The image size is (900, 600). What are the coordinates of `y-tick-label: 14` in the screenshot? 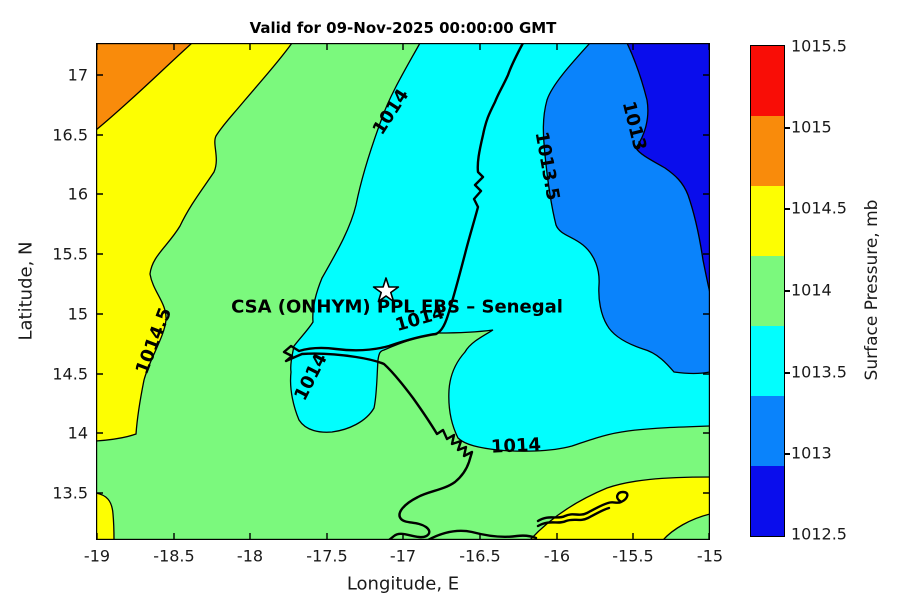 It's located at (77, 433).